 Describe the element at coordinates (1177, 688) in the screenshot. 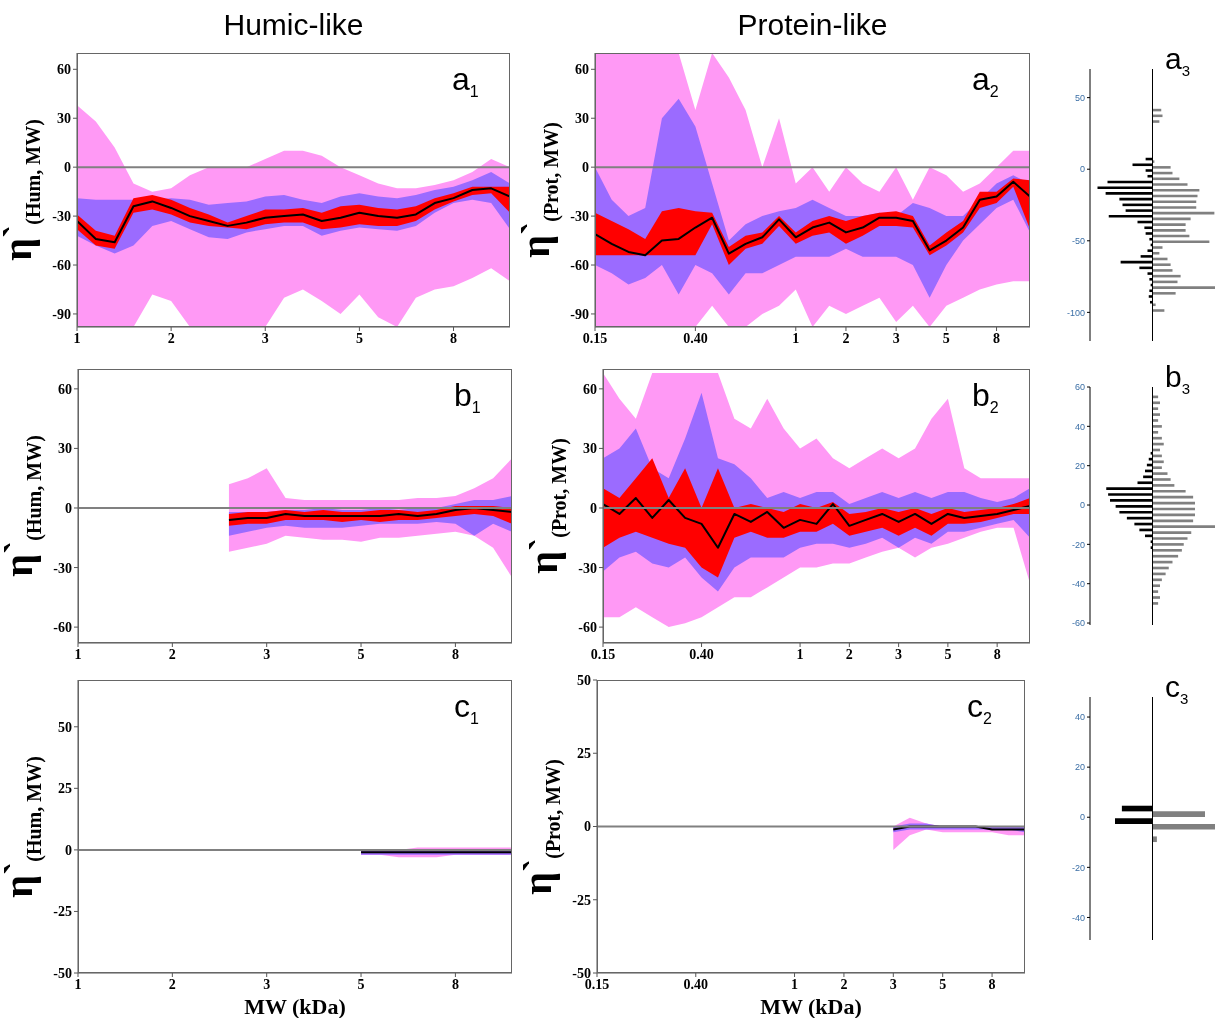

I see `annotation: c$_{3}$` at that location.